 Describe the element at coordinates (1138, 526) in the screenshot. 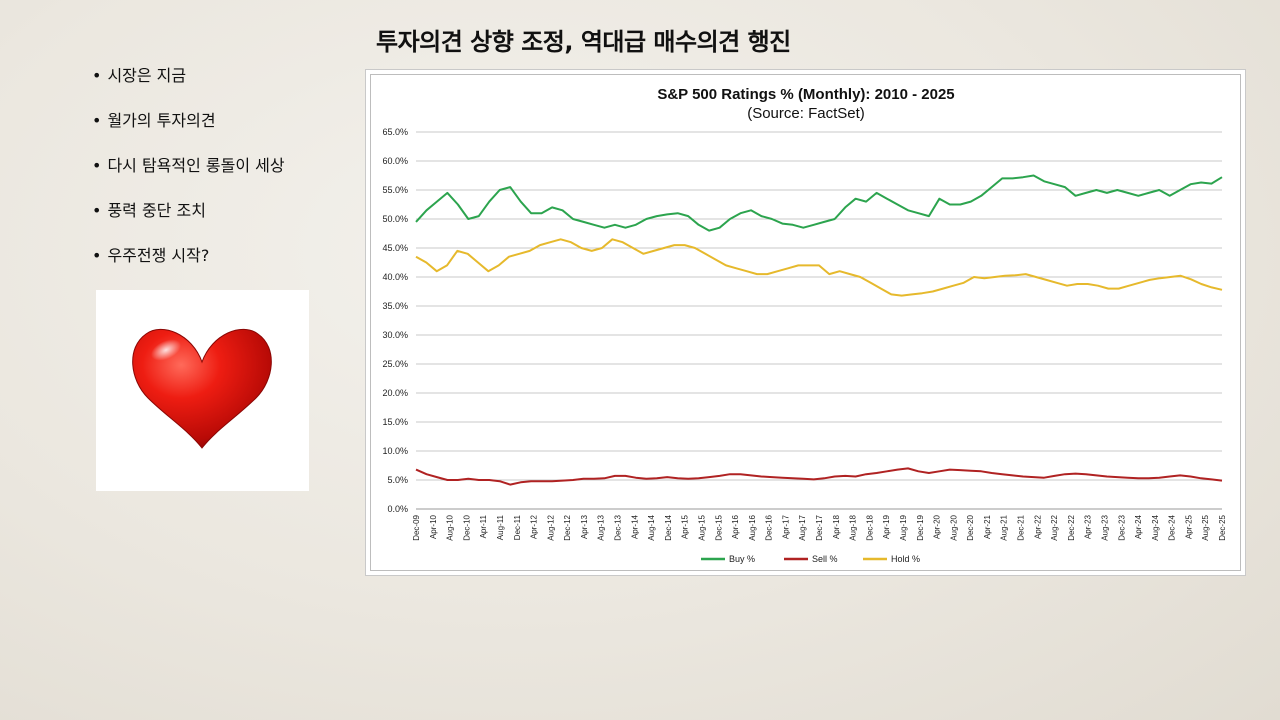

I see `x-tick-label: Apr-24` at that location.